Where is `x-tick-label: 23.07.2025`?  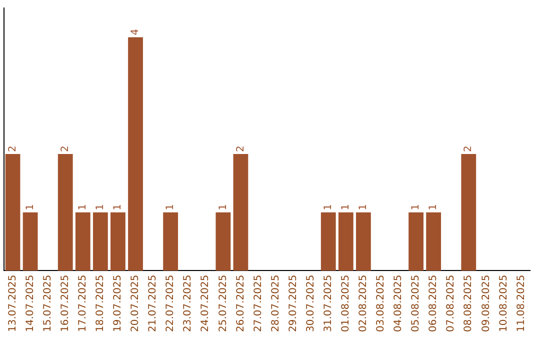
x-tick-label: 23.07.2025 is located at coordinates (188, 303).